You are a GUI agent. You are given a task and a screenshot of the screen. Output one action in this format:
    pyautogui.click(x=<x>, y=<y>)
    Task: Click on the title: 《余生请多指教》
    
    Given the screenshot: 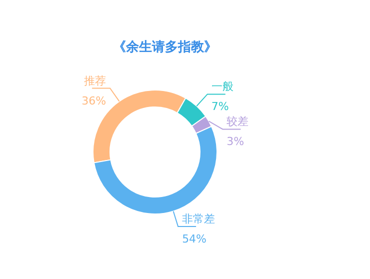 What is the action you would take?
    pyautogui.click(x=165, y=47)
    